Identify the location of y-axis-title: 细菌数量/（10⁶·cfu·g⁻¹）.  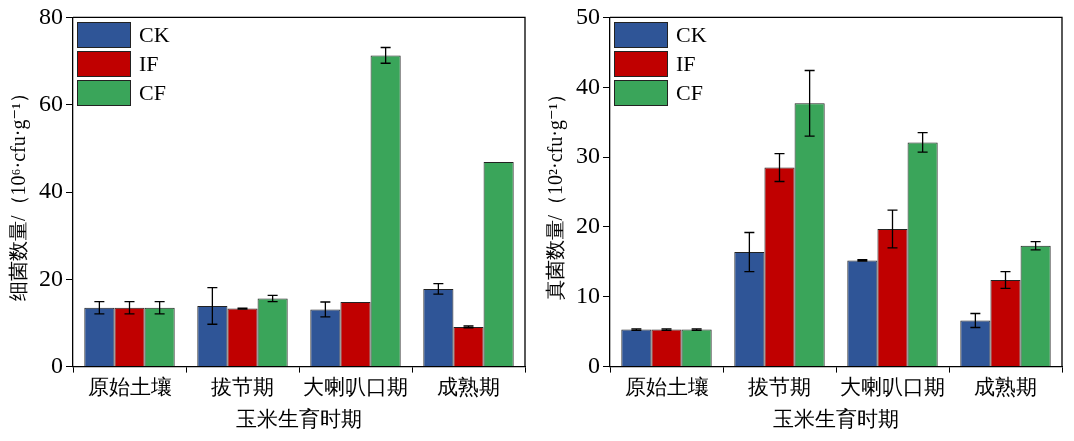
(19, 192).